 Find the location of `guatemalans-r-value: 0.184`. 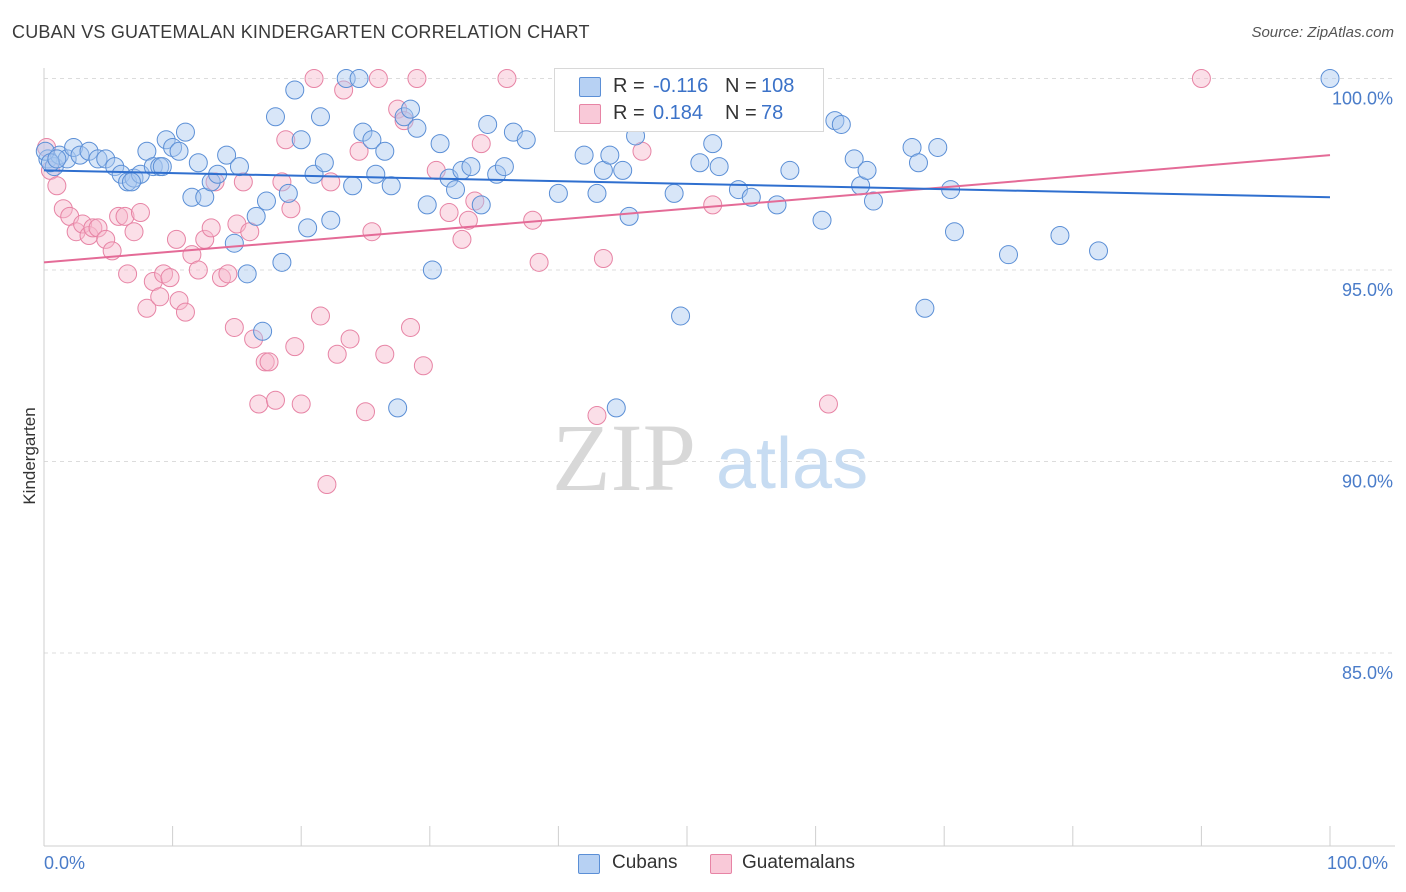

guatemalans-r-value: 0.184 is located at coordinates (678, 113).